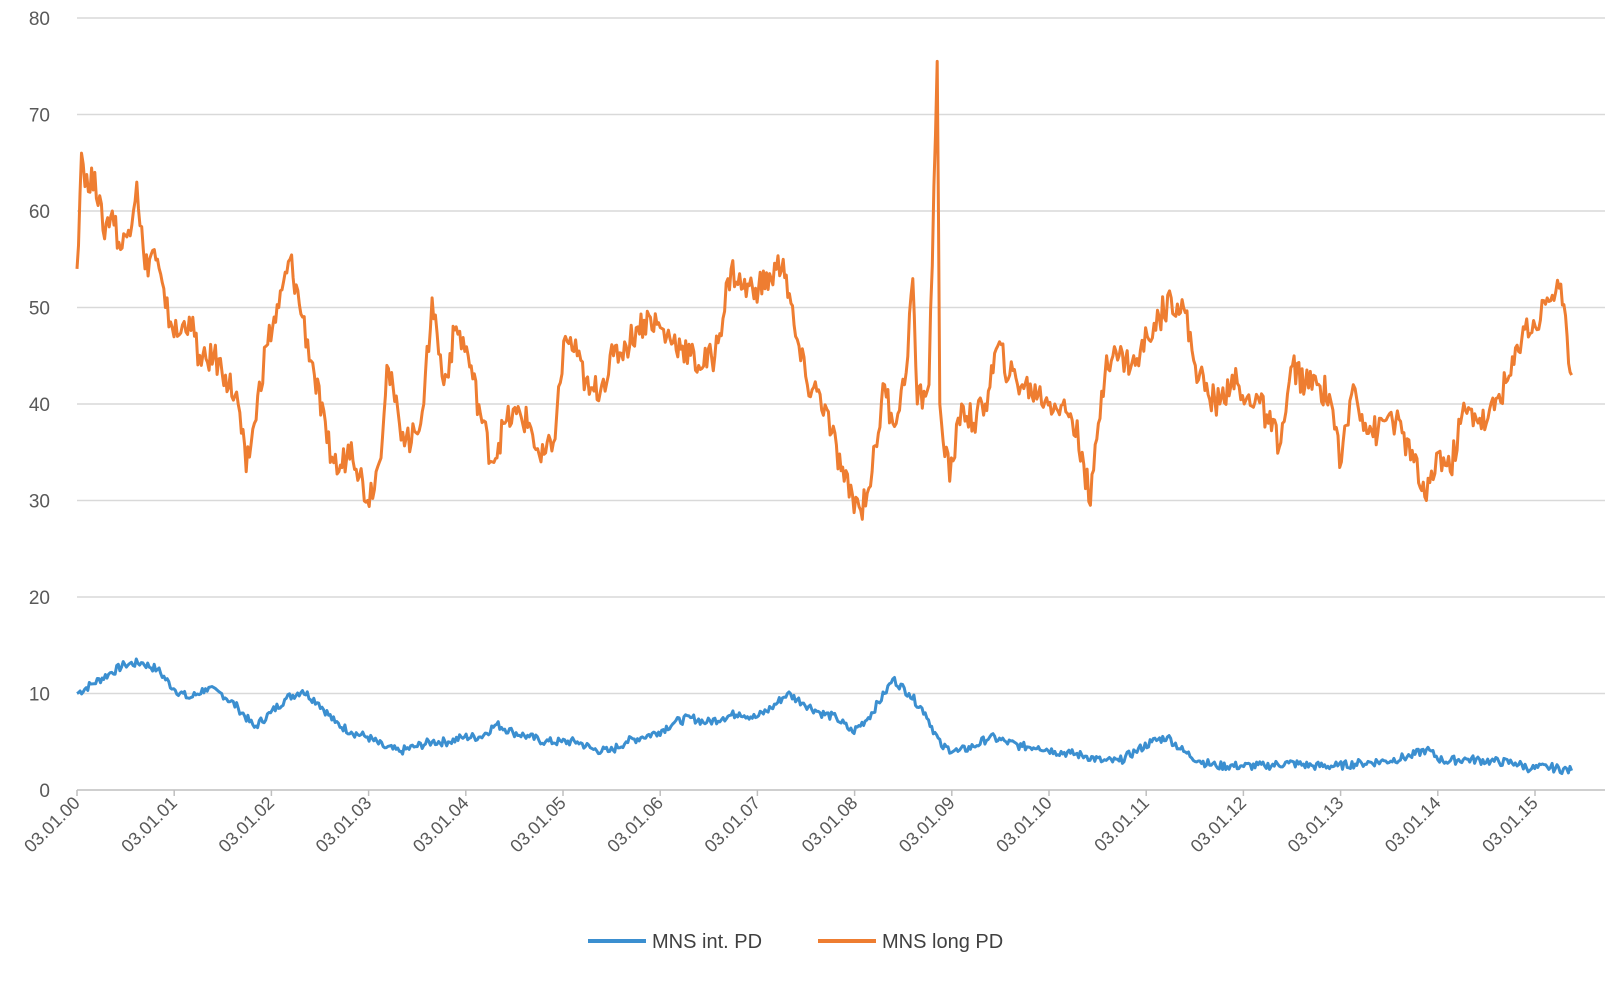 This screenshot has height=995, width=1610. Describe the element at coordinates (52, 825) in the screenshot. I see `x-tick-label: 03.01.00` at that location.